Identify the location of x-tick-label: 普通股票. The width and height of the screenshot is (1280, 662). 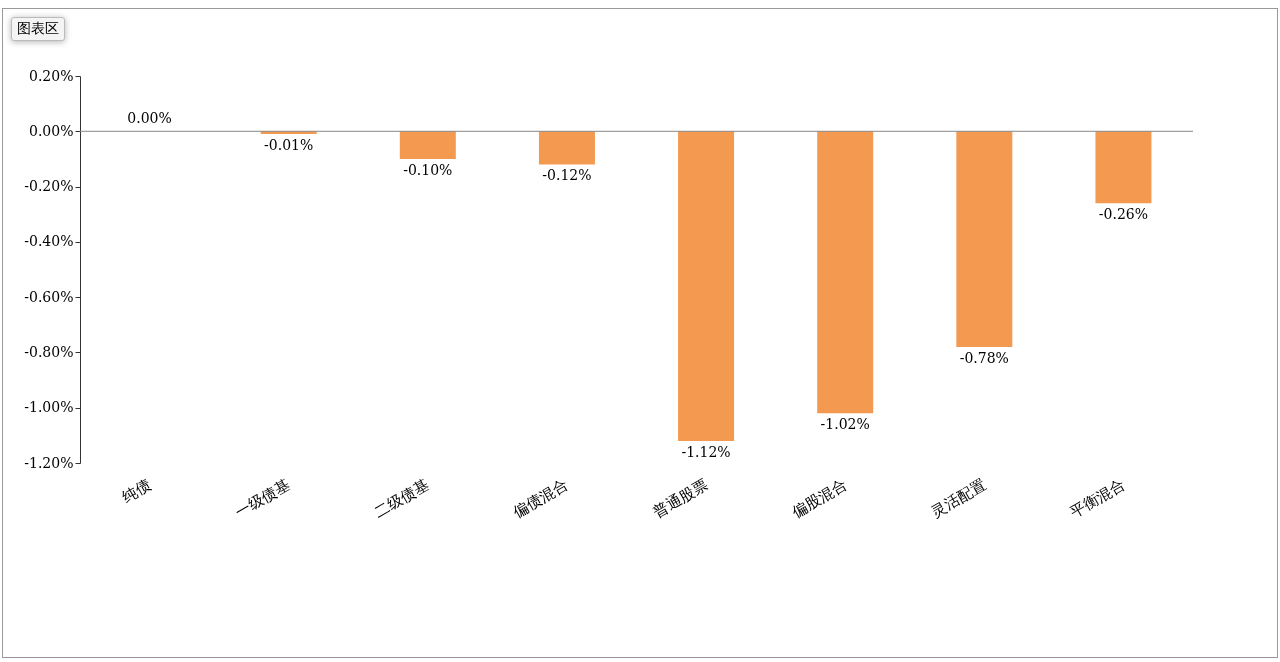
(680, 498).